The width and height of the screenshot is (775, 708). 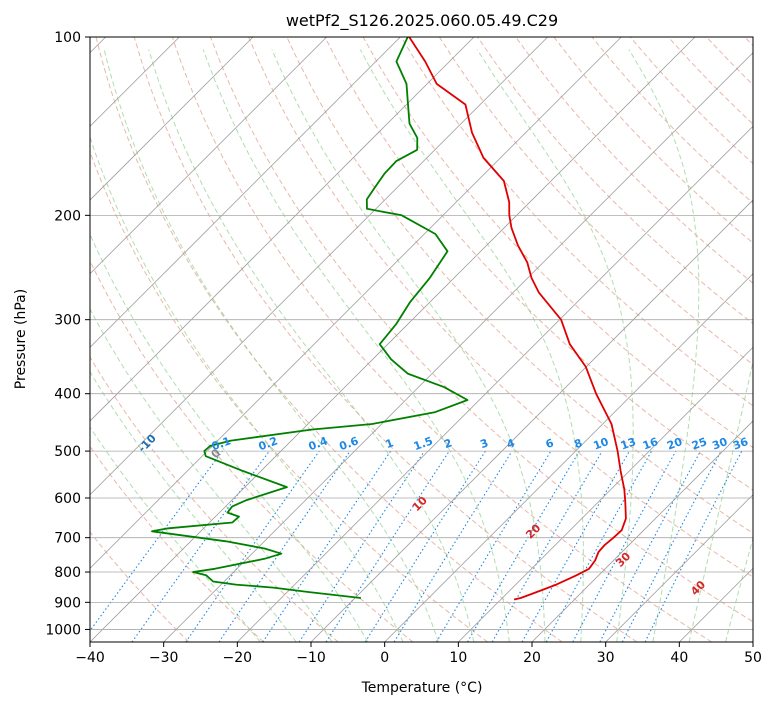 I want to click on x-tick-label: −30, so click(x=164, y=658).